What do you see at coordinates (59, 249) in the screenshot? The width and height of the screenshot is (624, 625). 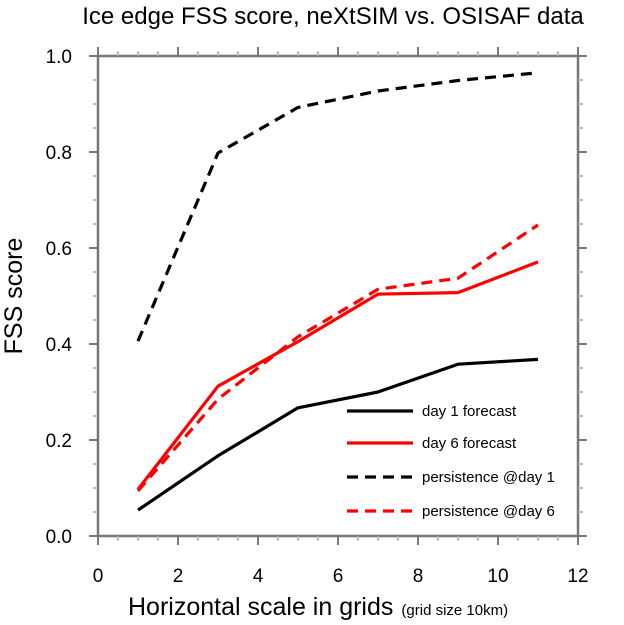 I see `y-tick-label: 0.6` at bounding box center [59, 249].